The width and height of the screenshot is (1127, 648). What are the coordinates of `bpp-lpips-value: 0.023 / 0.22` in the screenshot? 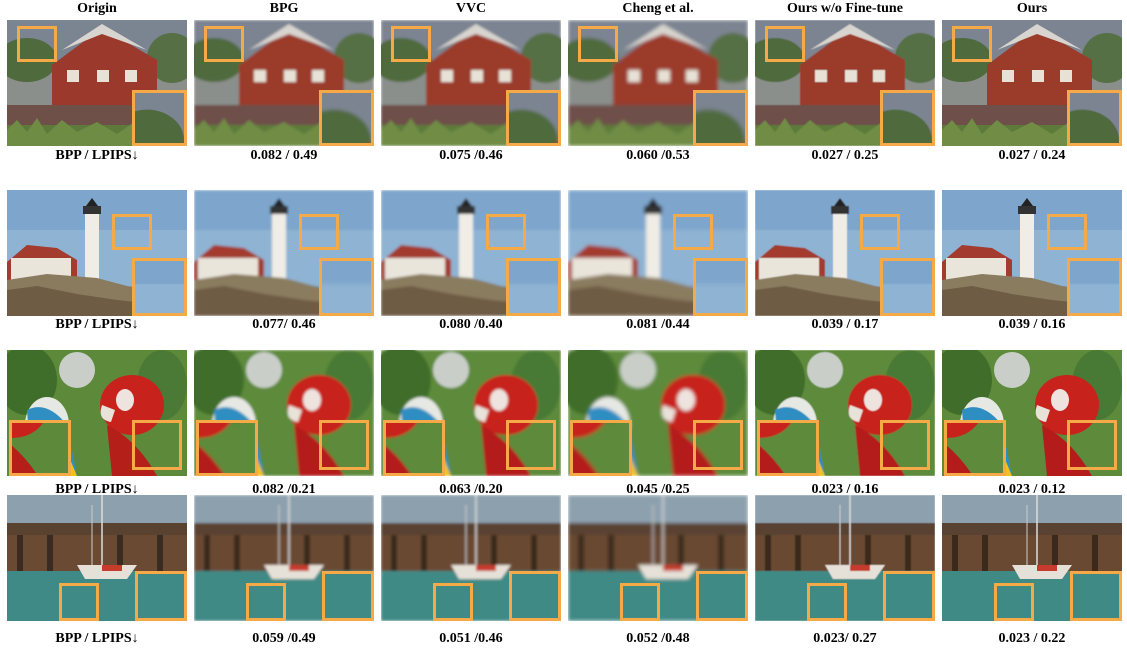 It's located at (1032, 638).